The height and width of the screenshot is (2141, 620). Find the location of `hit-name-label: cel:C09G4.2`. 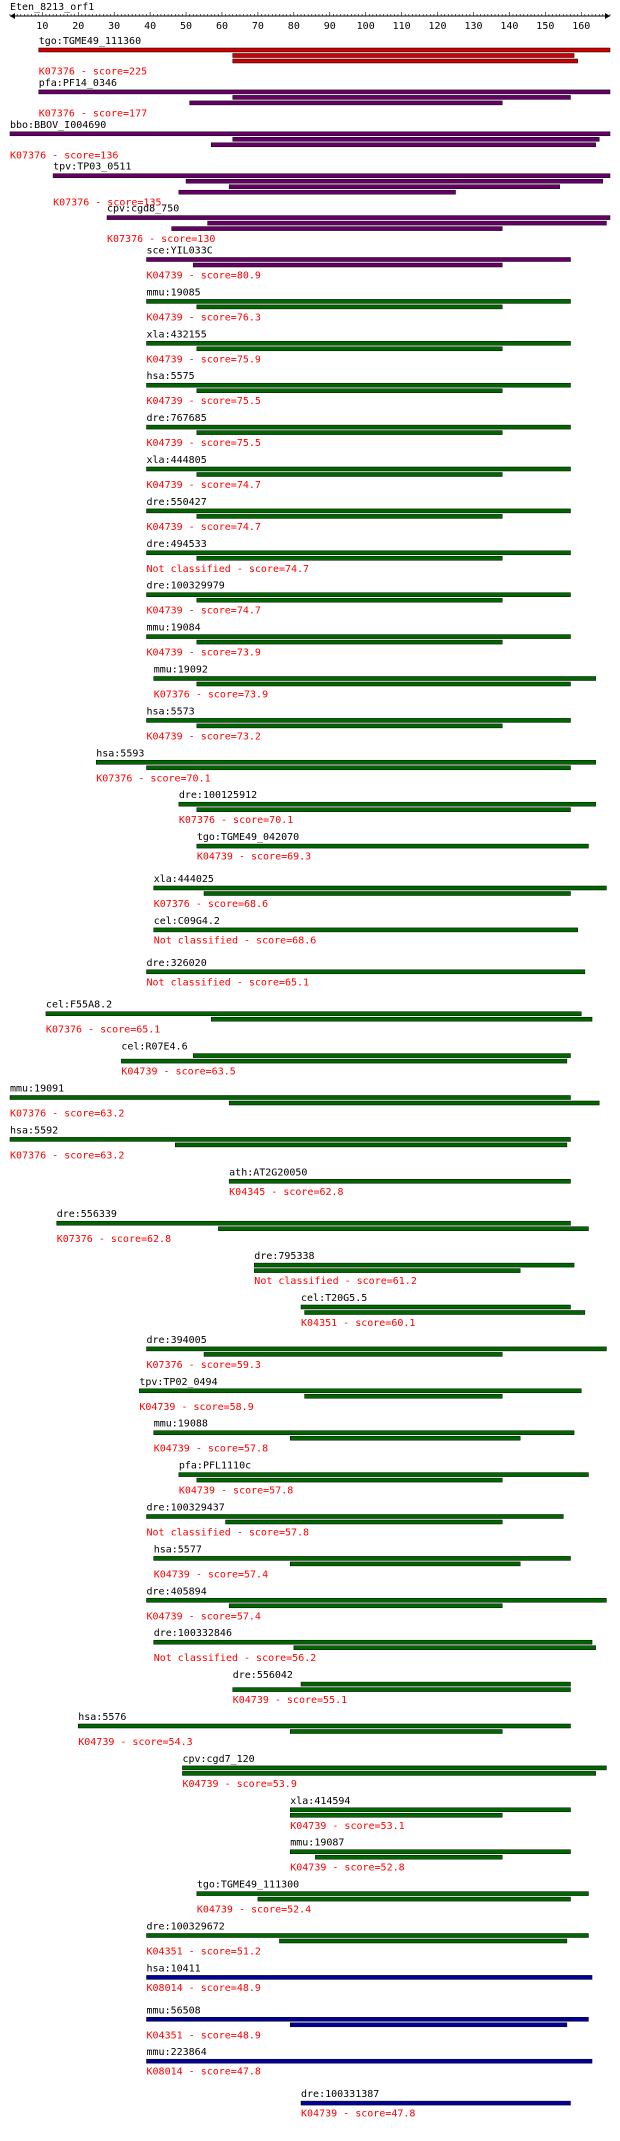

hit-name-label: cel:C09G4.2 is located at coordinates (187, 921).